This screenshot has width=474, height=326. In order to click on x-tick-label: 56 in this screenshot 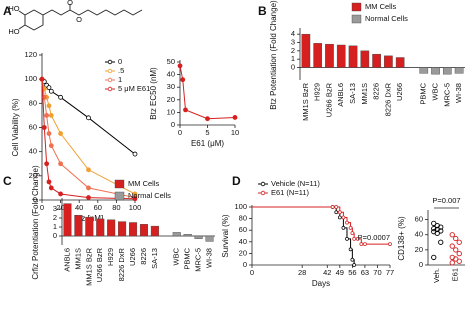, I will do `click(352, 272)`.